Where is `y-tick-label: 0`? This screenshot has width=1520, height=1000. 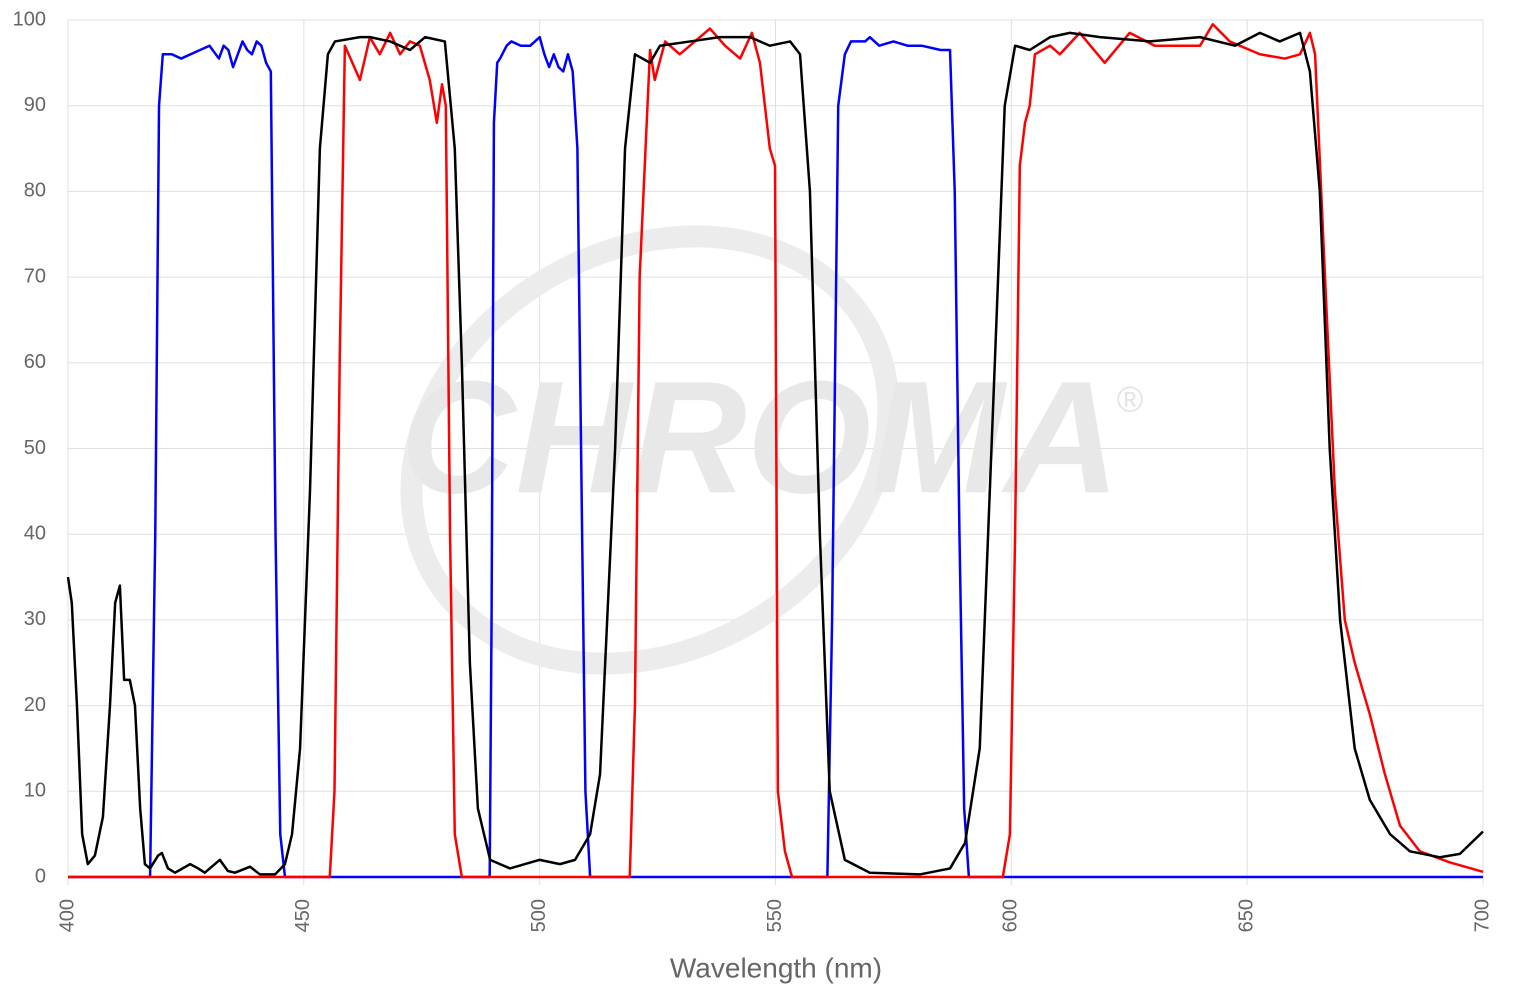 y-tick-label: 0 is located at coordinates (40, 876).